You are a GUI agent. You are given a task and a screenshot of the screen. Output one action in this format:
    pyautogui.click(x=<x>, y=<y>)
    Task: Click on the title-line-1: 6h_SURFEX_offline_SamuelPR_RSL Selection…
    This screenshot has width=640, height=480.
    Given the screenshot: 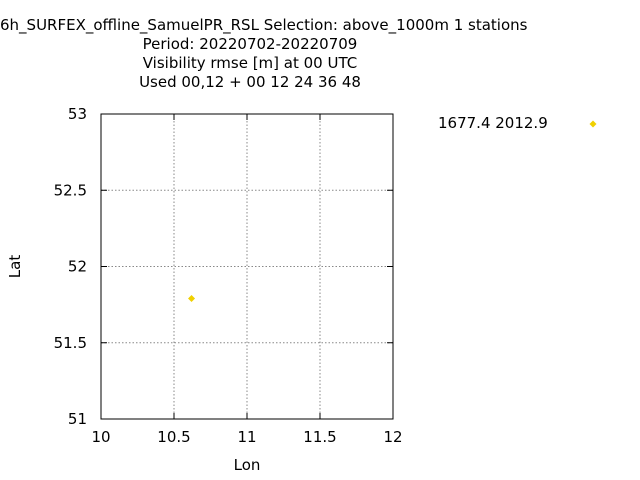 What is the action you would take?
    pyautogui.click(x=264, y=25)
    